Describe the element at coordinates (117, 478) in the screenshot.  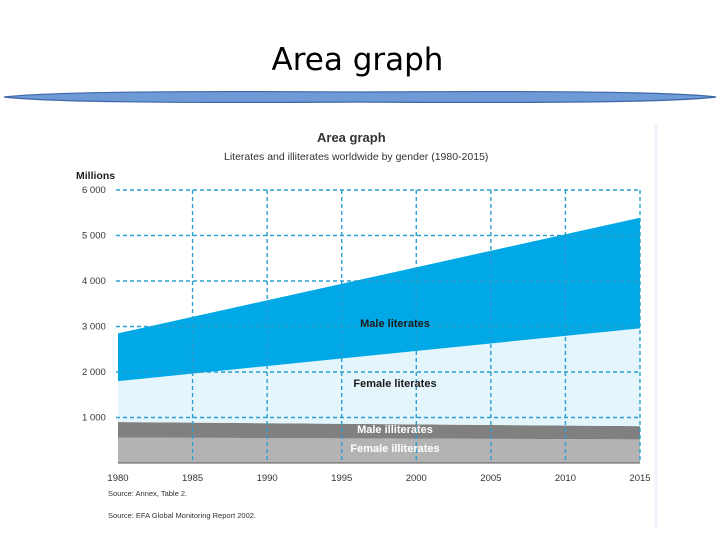
I see `x-tick-label: 1980` at that location.